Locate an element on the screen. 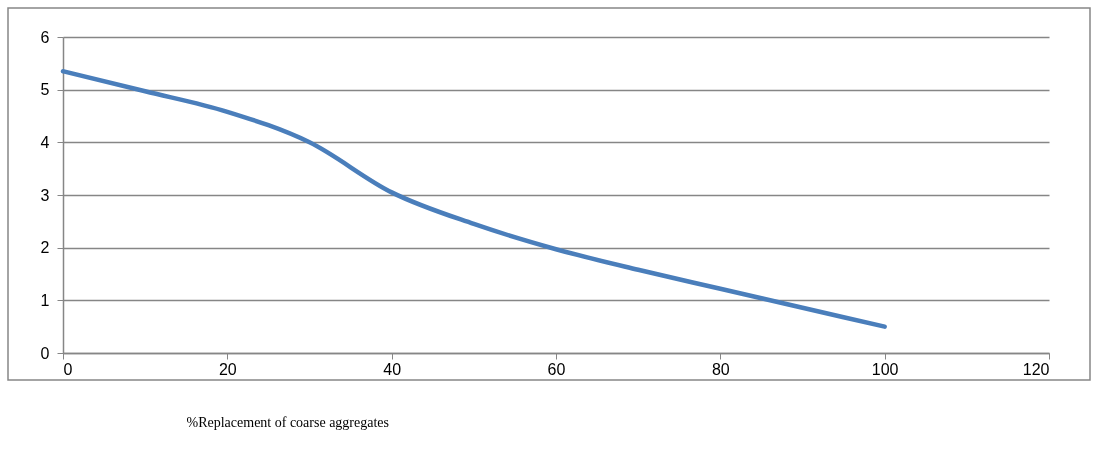 This screenshot has height=452, width=1093. x-tick-label: 0 is located at coordinates (68, 369).